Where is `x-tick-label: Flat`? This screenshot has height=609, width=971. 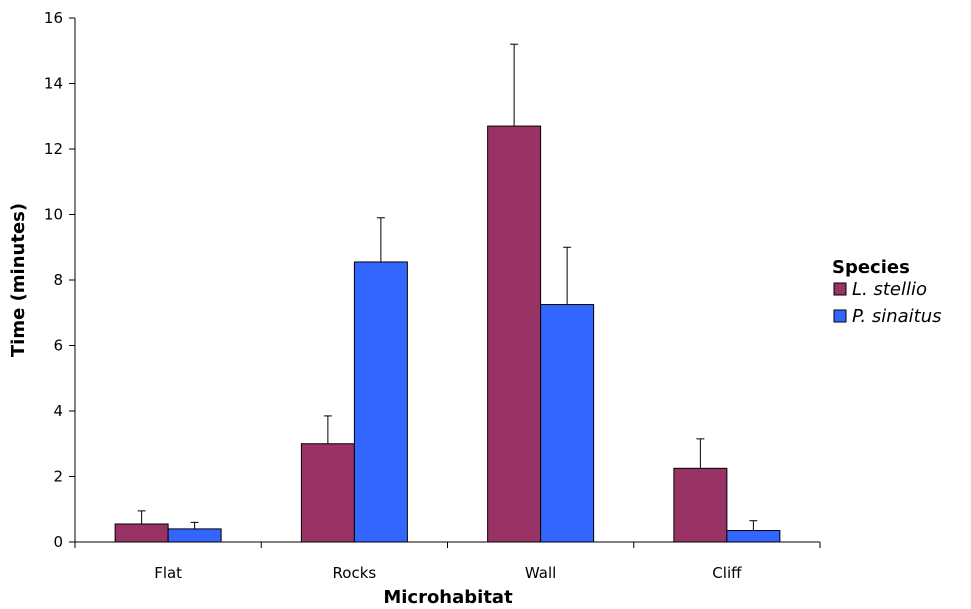
x-tick-label: Flat is located at coordinates (168, 573).